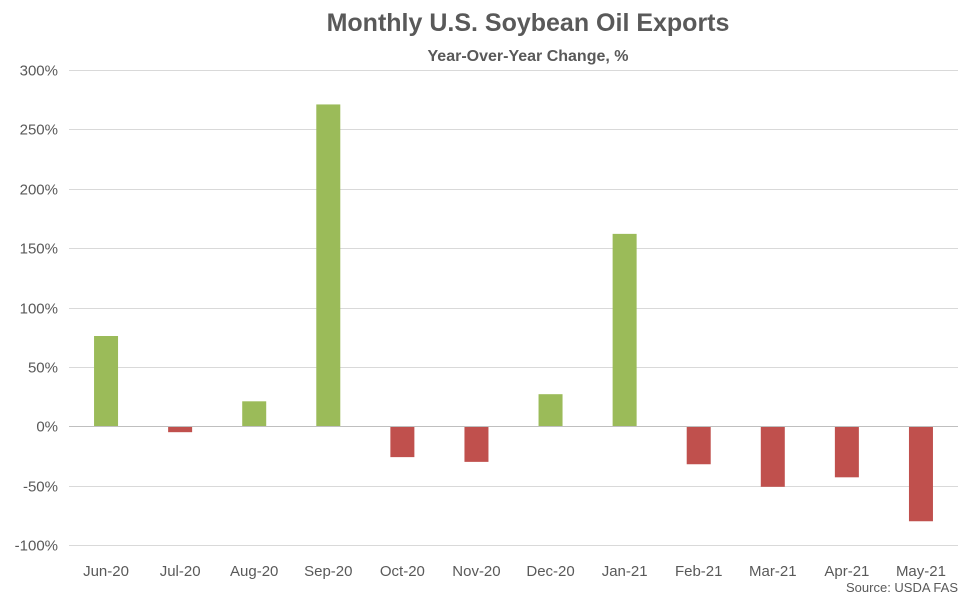 The height and width of the screenshot is (601, 976). I want to click on y-tick-label: 150%, so click(39, 249).